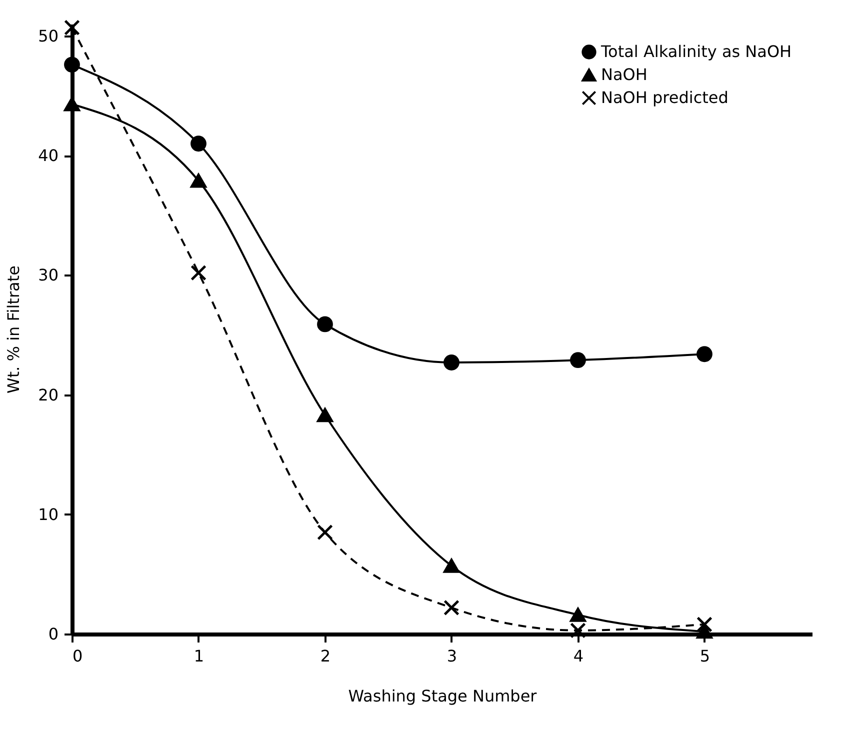 Image resolution: width=858 pixels, height=738 pixels. Describe the element at coordinates (48, 156) in the screenshot. I see `y-tick-label: 40` at that location.